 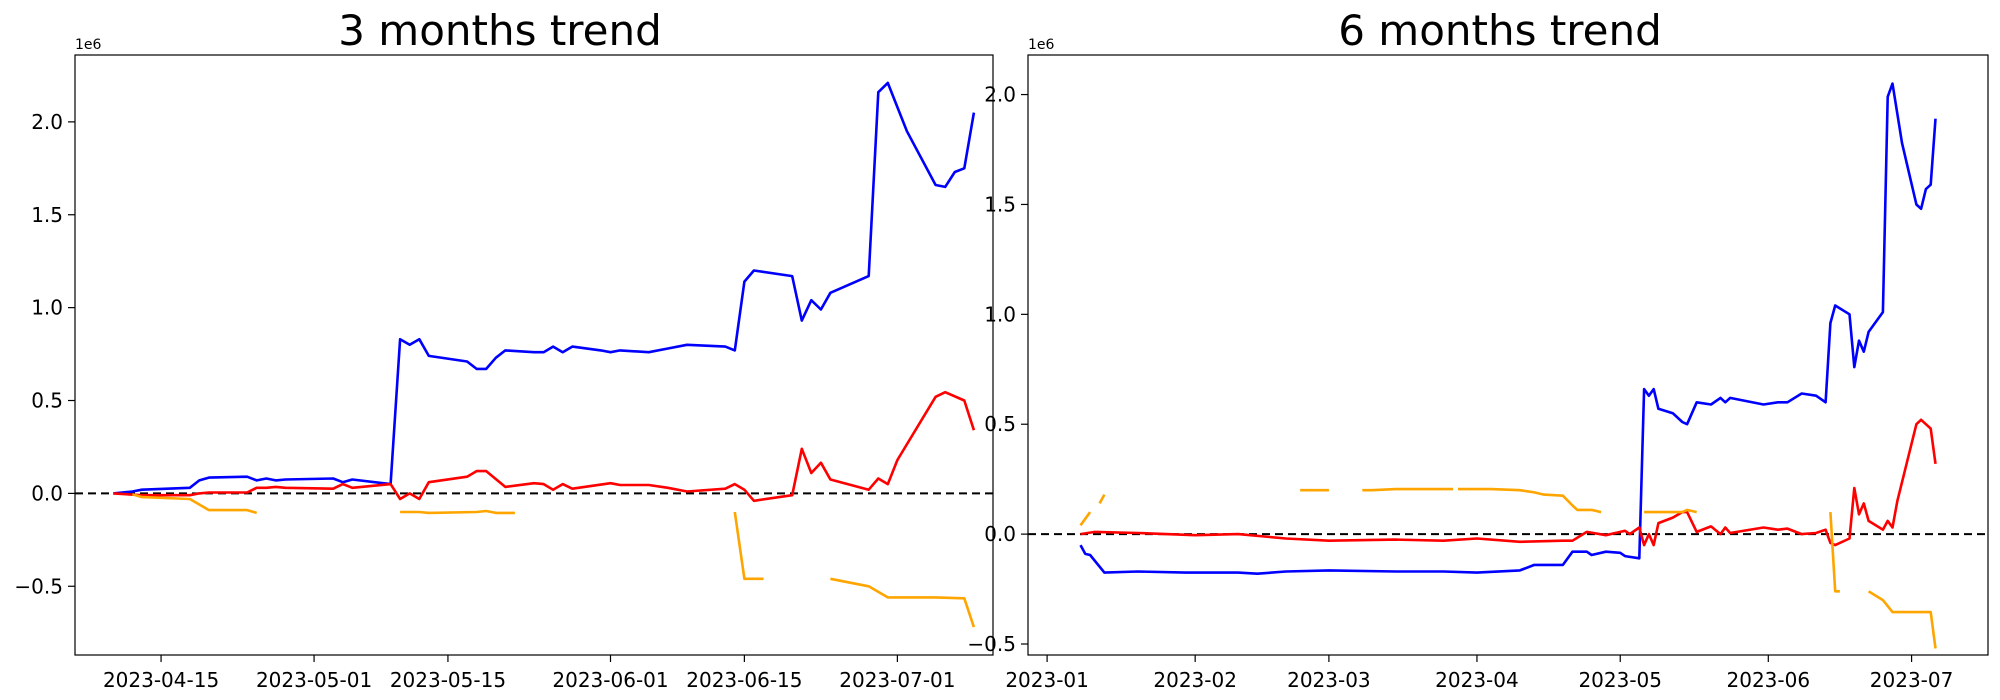 What do you see at coordinates (744, 680) in the screenshot?
I see `x-tick-label: 2023-06-15` at bounding box center [744, 680].